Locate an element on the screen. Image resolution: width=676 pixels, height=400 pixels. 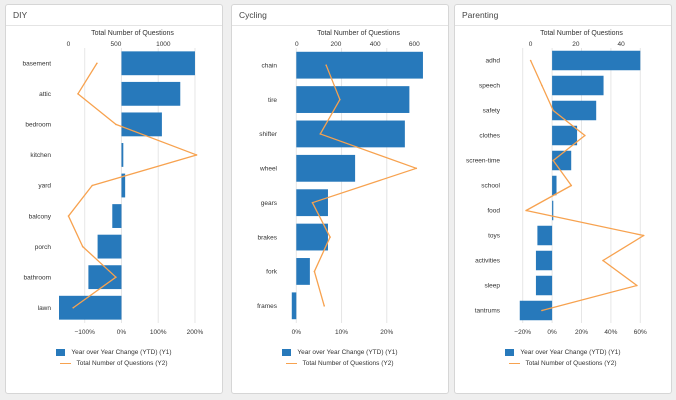
line-point-safety is located at coordinates (553, 110).